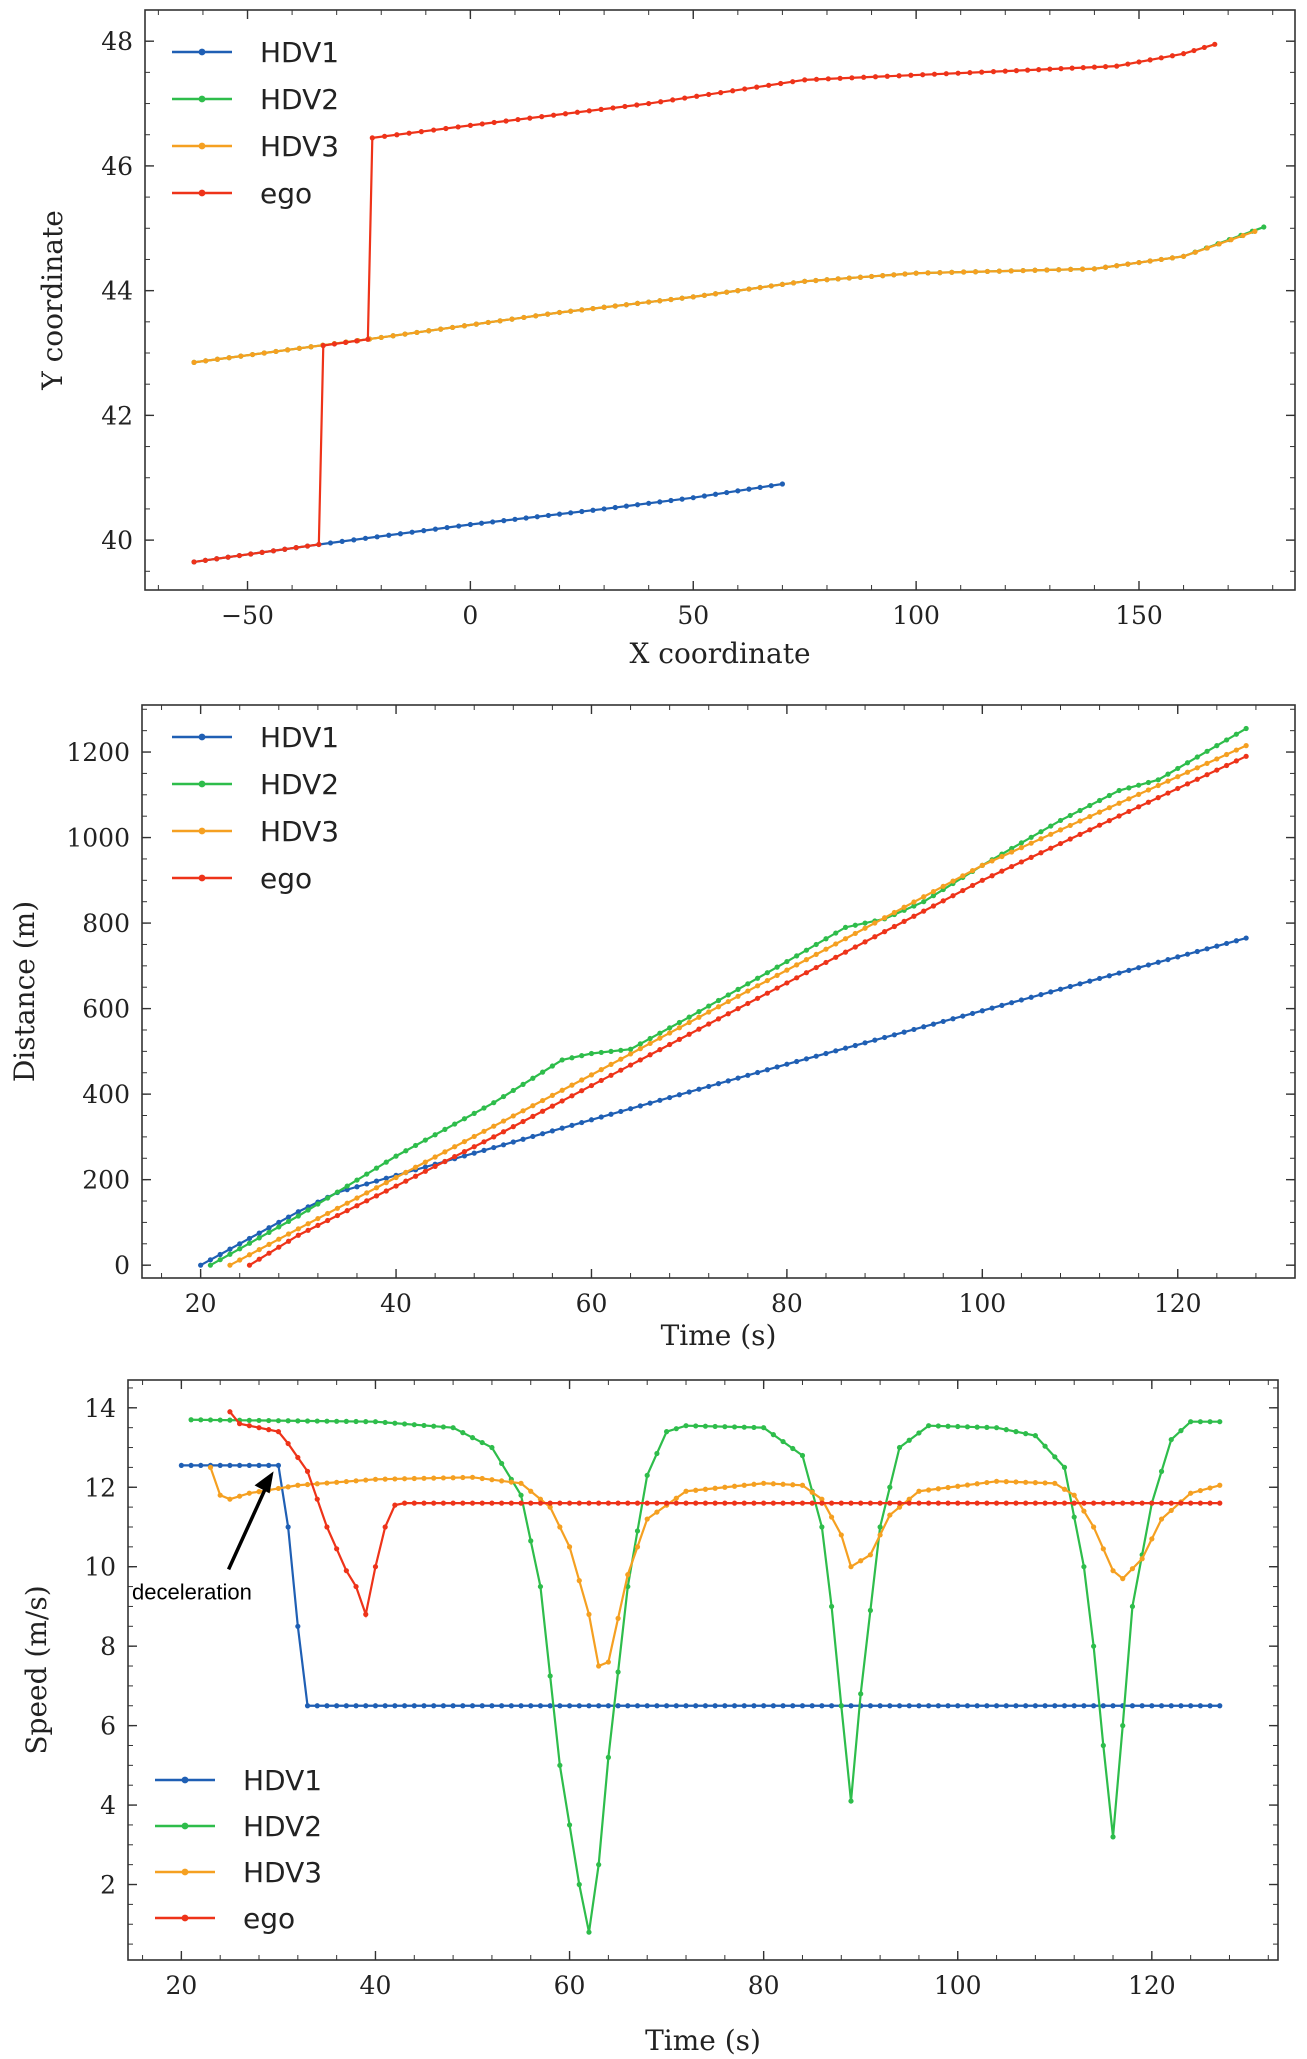 The width and height of the screenshot is (1307, 2059). What do you see at coordinates (117, 291) in the screenshot?
I see `trajectory-ytick-label: 44` at bounding box center [117, 291].